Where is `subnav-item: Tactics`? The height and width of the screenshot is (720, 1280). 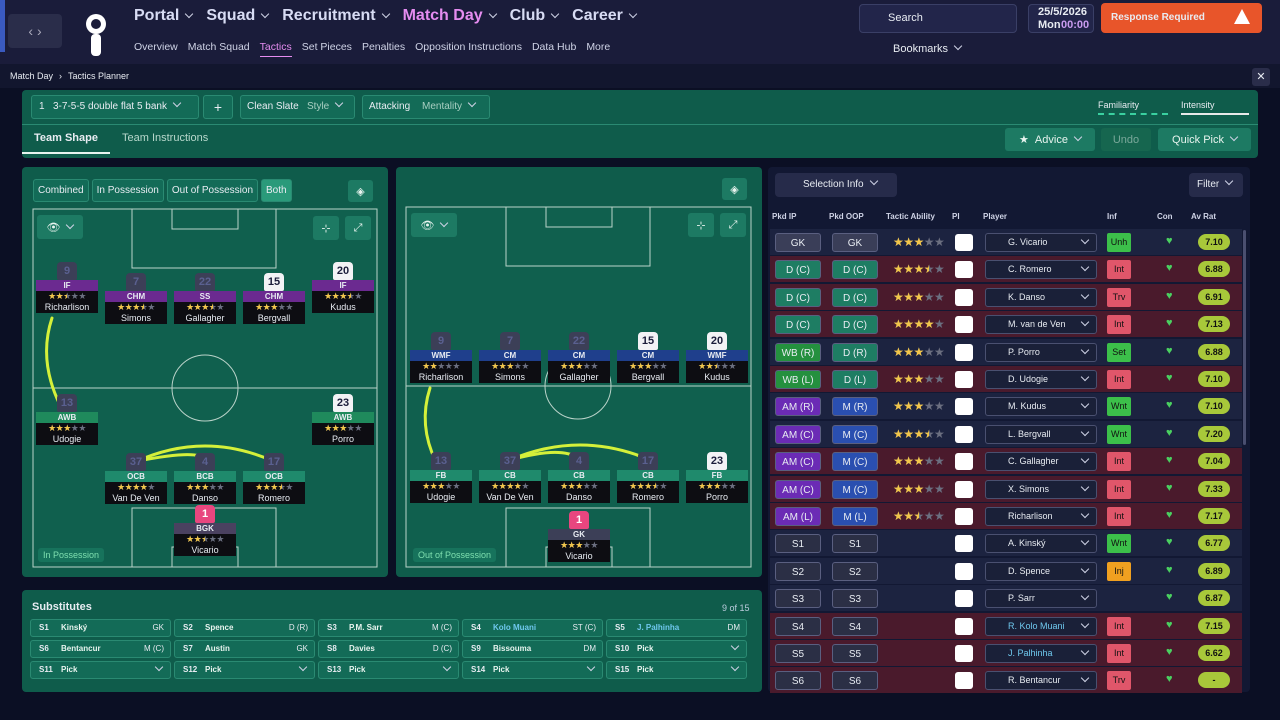
subnav-item: Tactics is located at coordinates (275, 49).